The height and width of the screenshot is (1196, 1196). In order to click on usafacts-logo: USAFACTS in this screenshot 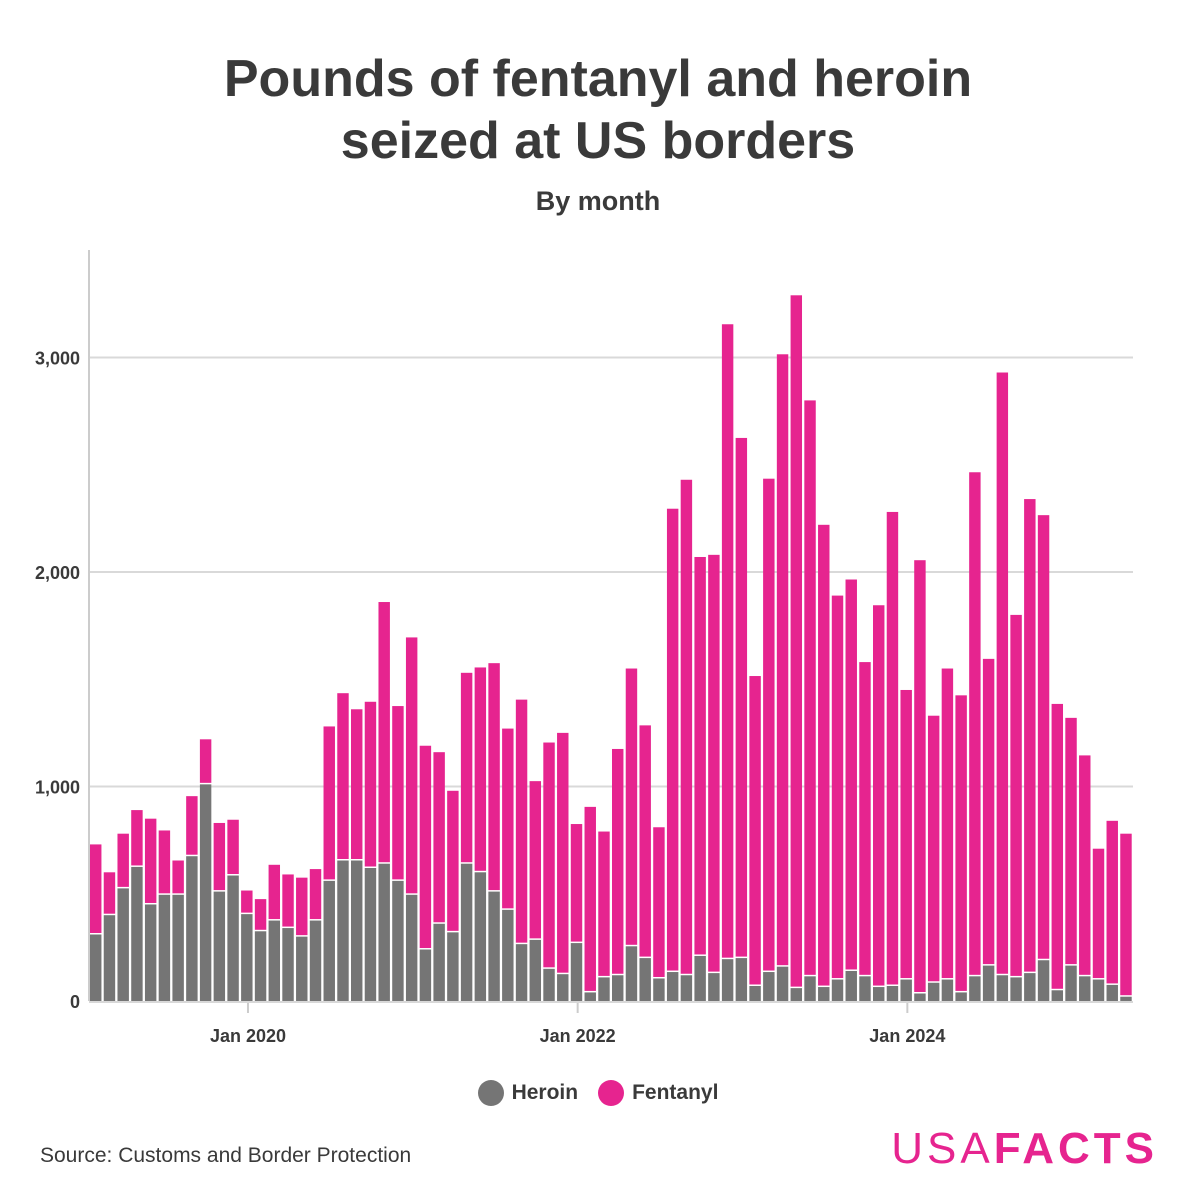, I will do `click(1024, 1149)`.